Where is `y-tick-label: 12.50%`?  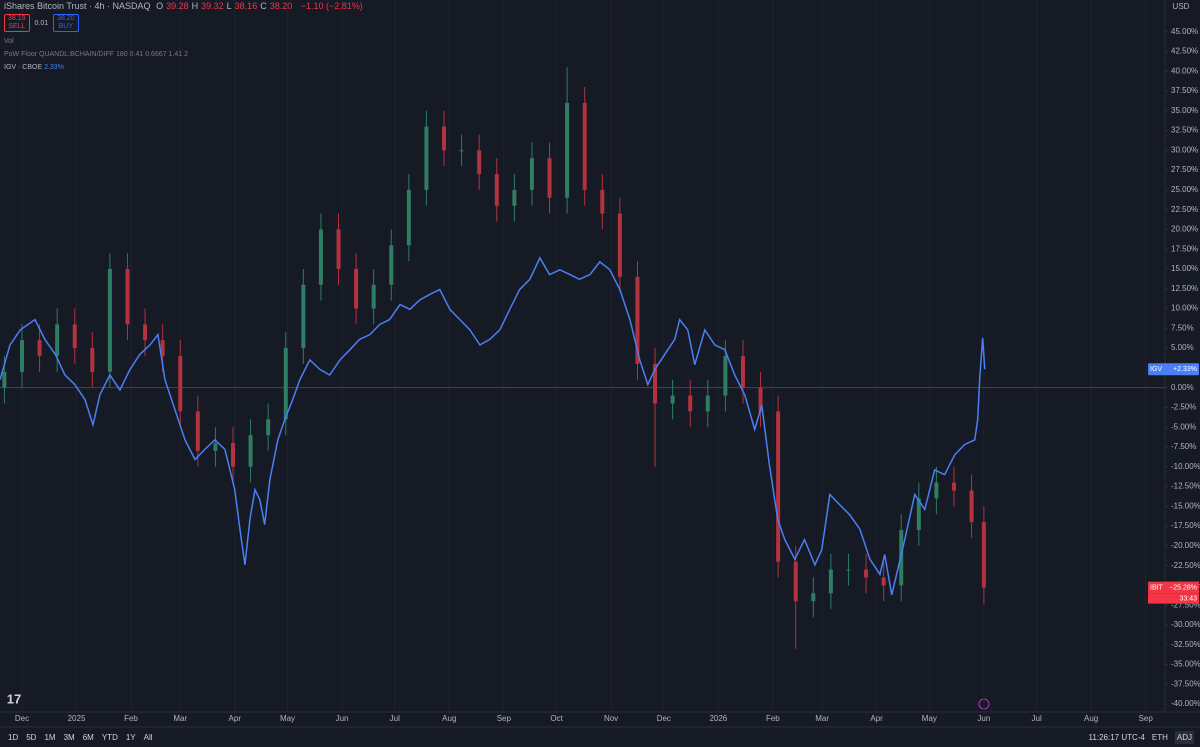
y-tick-label: 12.50% is located at coordinates (1184, 288).